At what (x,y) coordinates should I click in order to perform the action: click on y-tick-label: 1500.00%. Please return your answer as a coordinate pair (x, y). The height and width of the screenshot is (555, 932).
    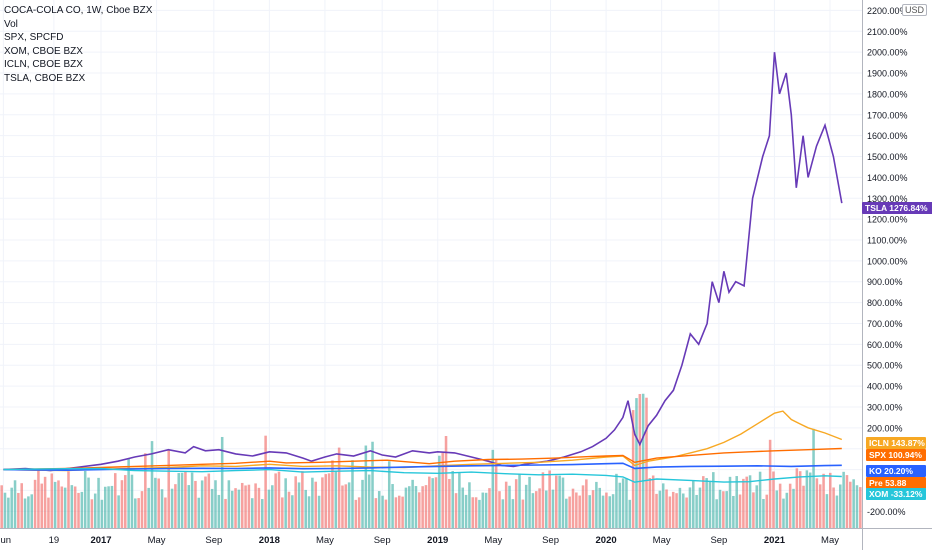
    Looking at the image, I should click on (887, 157).